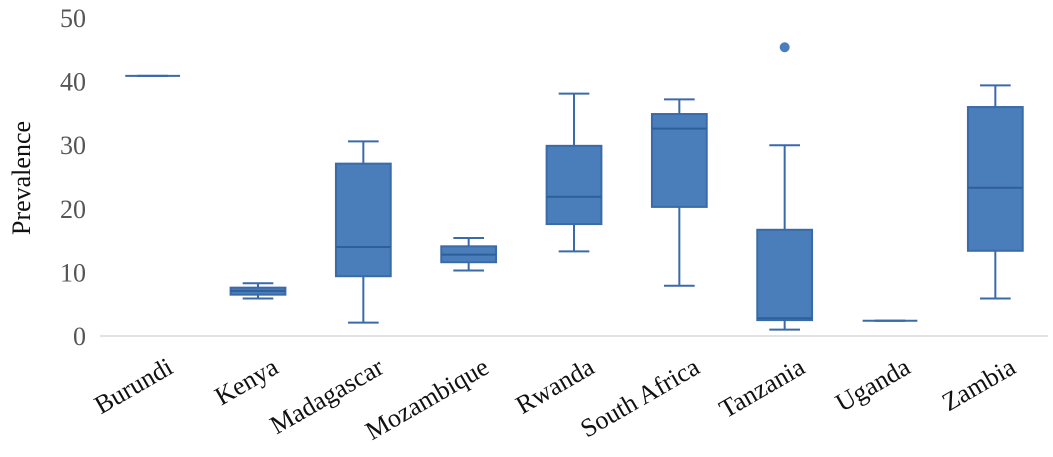 Image resolution: width=1053 pixels, height=457 pixels. I want to click on y-tick-label: 30, so click(73, 145).